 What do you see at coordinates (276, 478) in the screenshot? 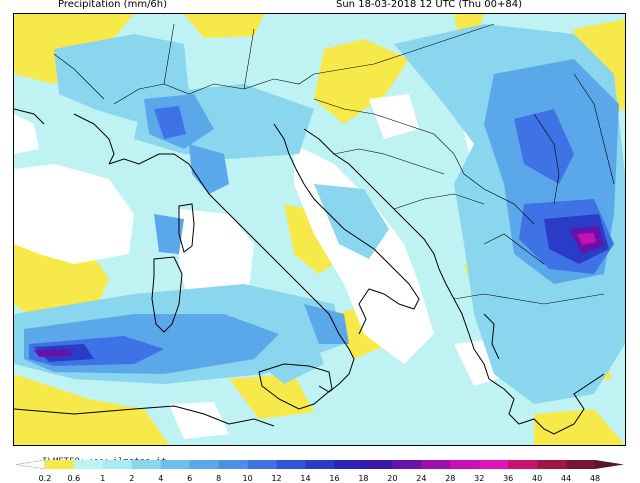
I see `legend-tick-label: 12` at bounding box center [276, 478].